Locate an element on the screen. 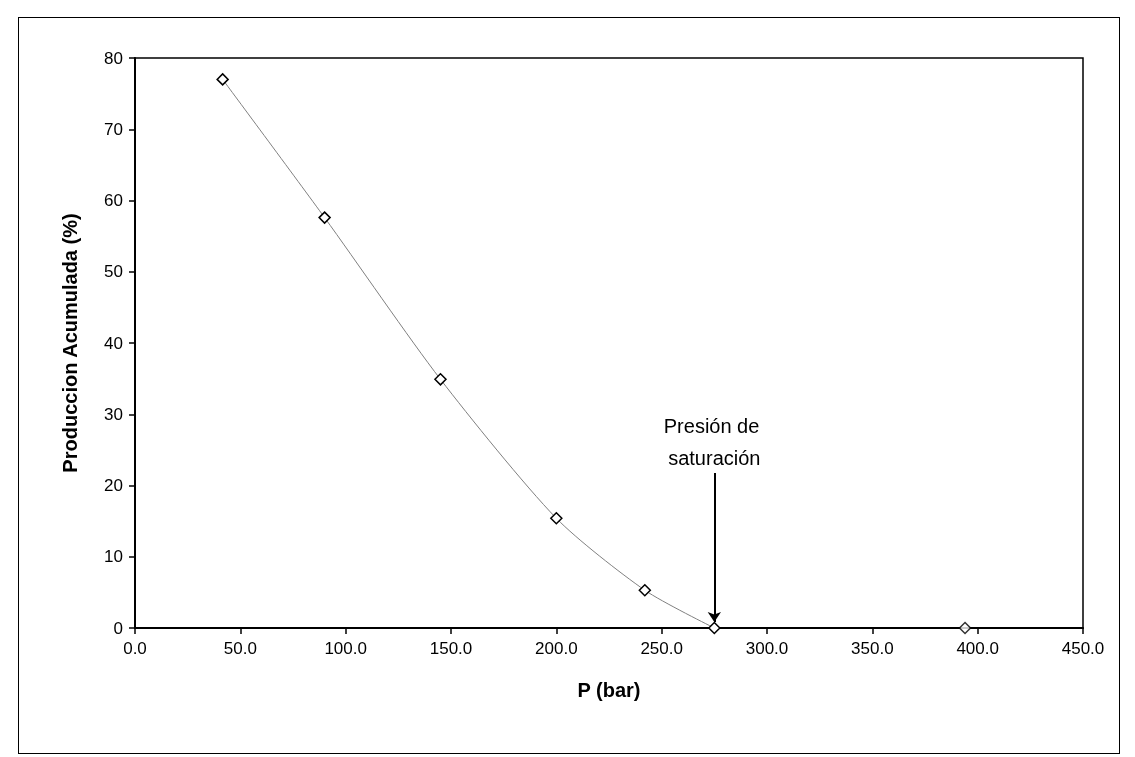 This screenshot has width=1135, height=757. x-tick-label: 0.0 is located at coordinates (135, 648).